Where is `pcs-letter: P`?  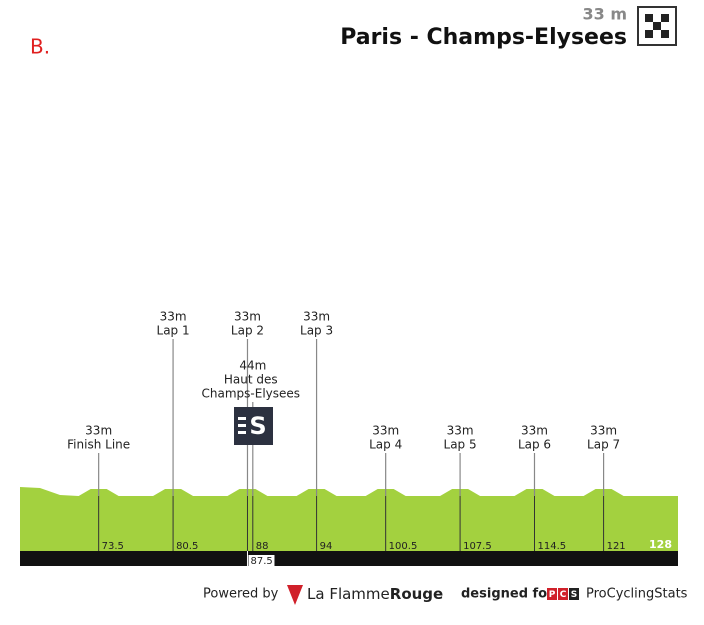 pcs-letter: P is located at coordinates (552, 595).